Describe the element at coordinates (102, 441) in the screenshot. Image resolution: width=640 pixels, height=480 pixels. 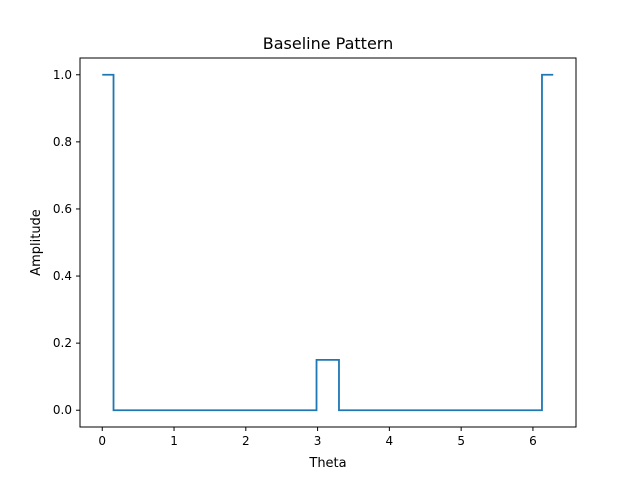
I see `x-tick-label: 0` at that location.